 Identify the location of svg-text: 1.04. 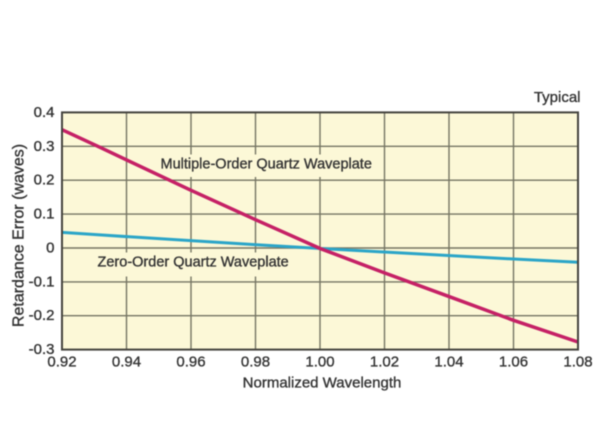
(448, 362).